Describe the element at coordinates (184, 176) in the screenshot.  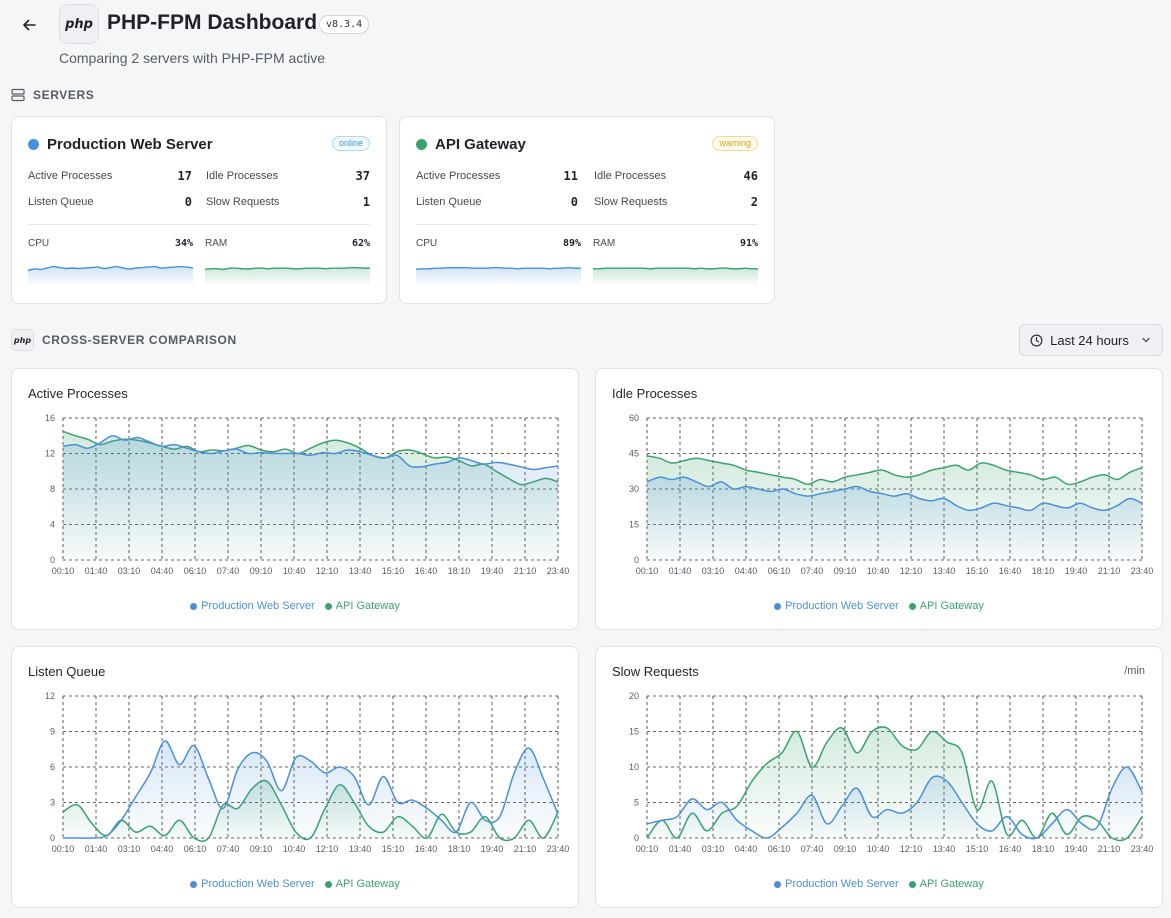
I see `active-processes-value: 17` at that location.